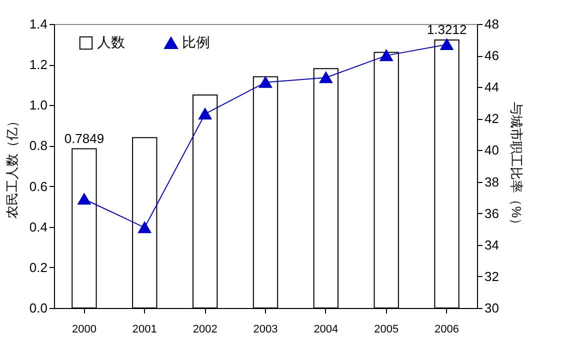  I want to click on x-tick-label: 2003, so click(265, 330).